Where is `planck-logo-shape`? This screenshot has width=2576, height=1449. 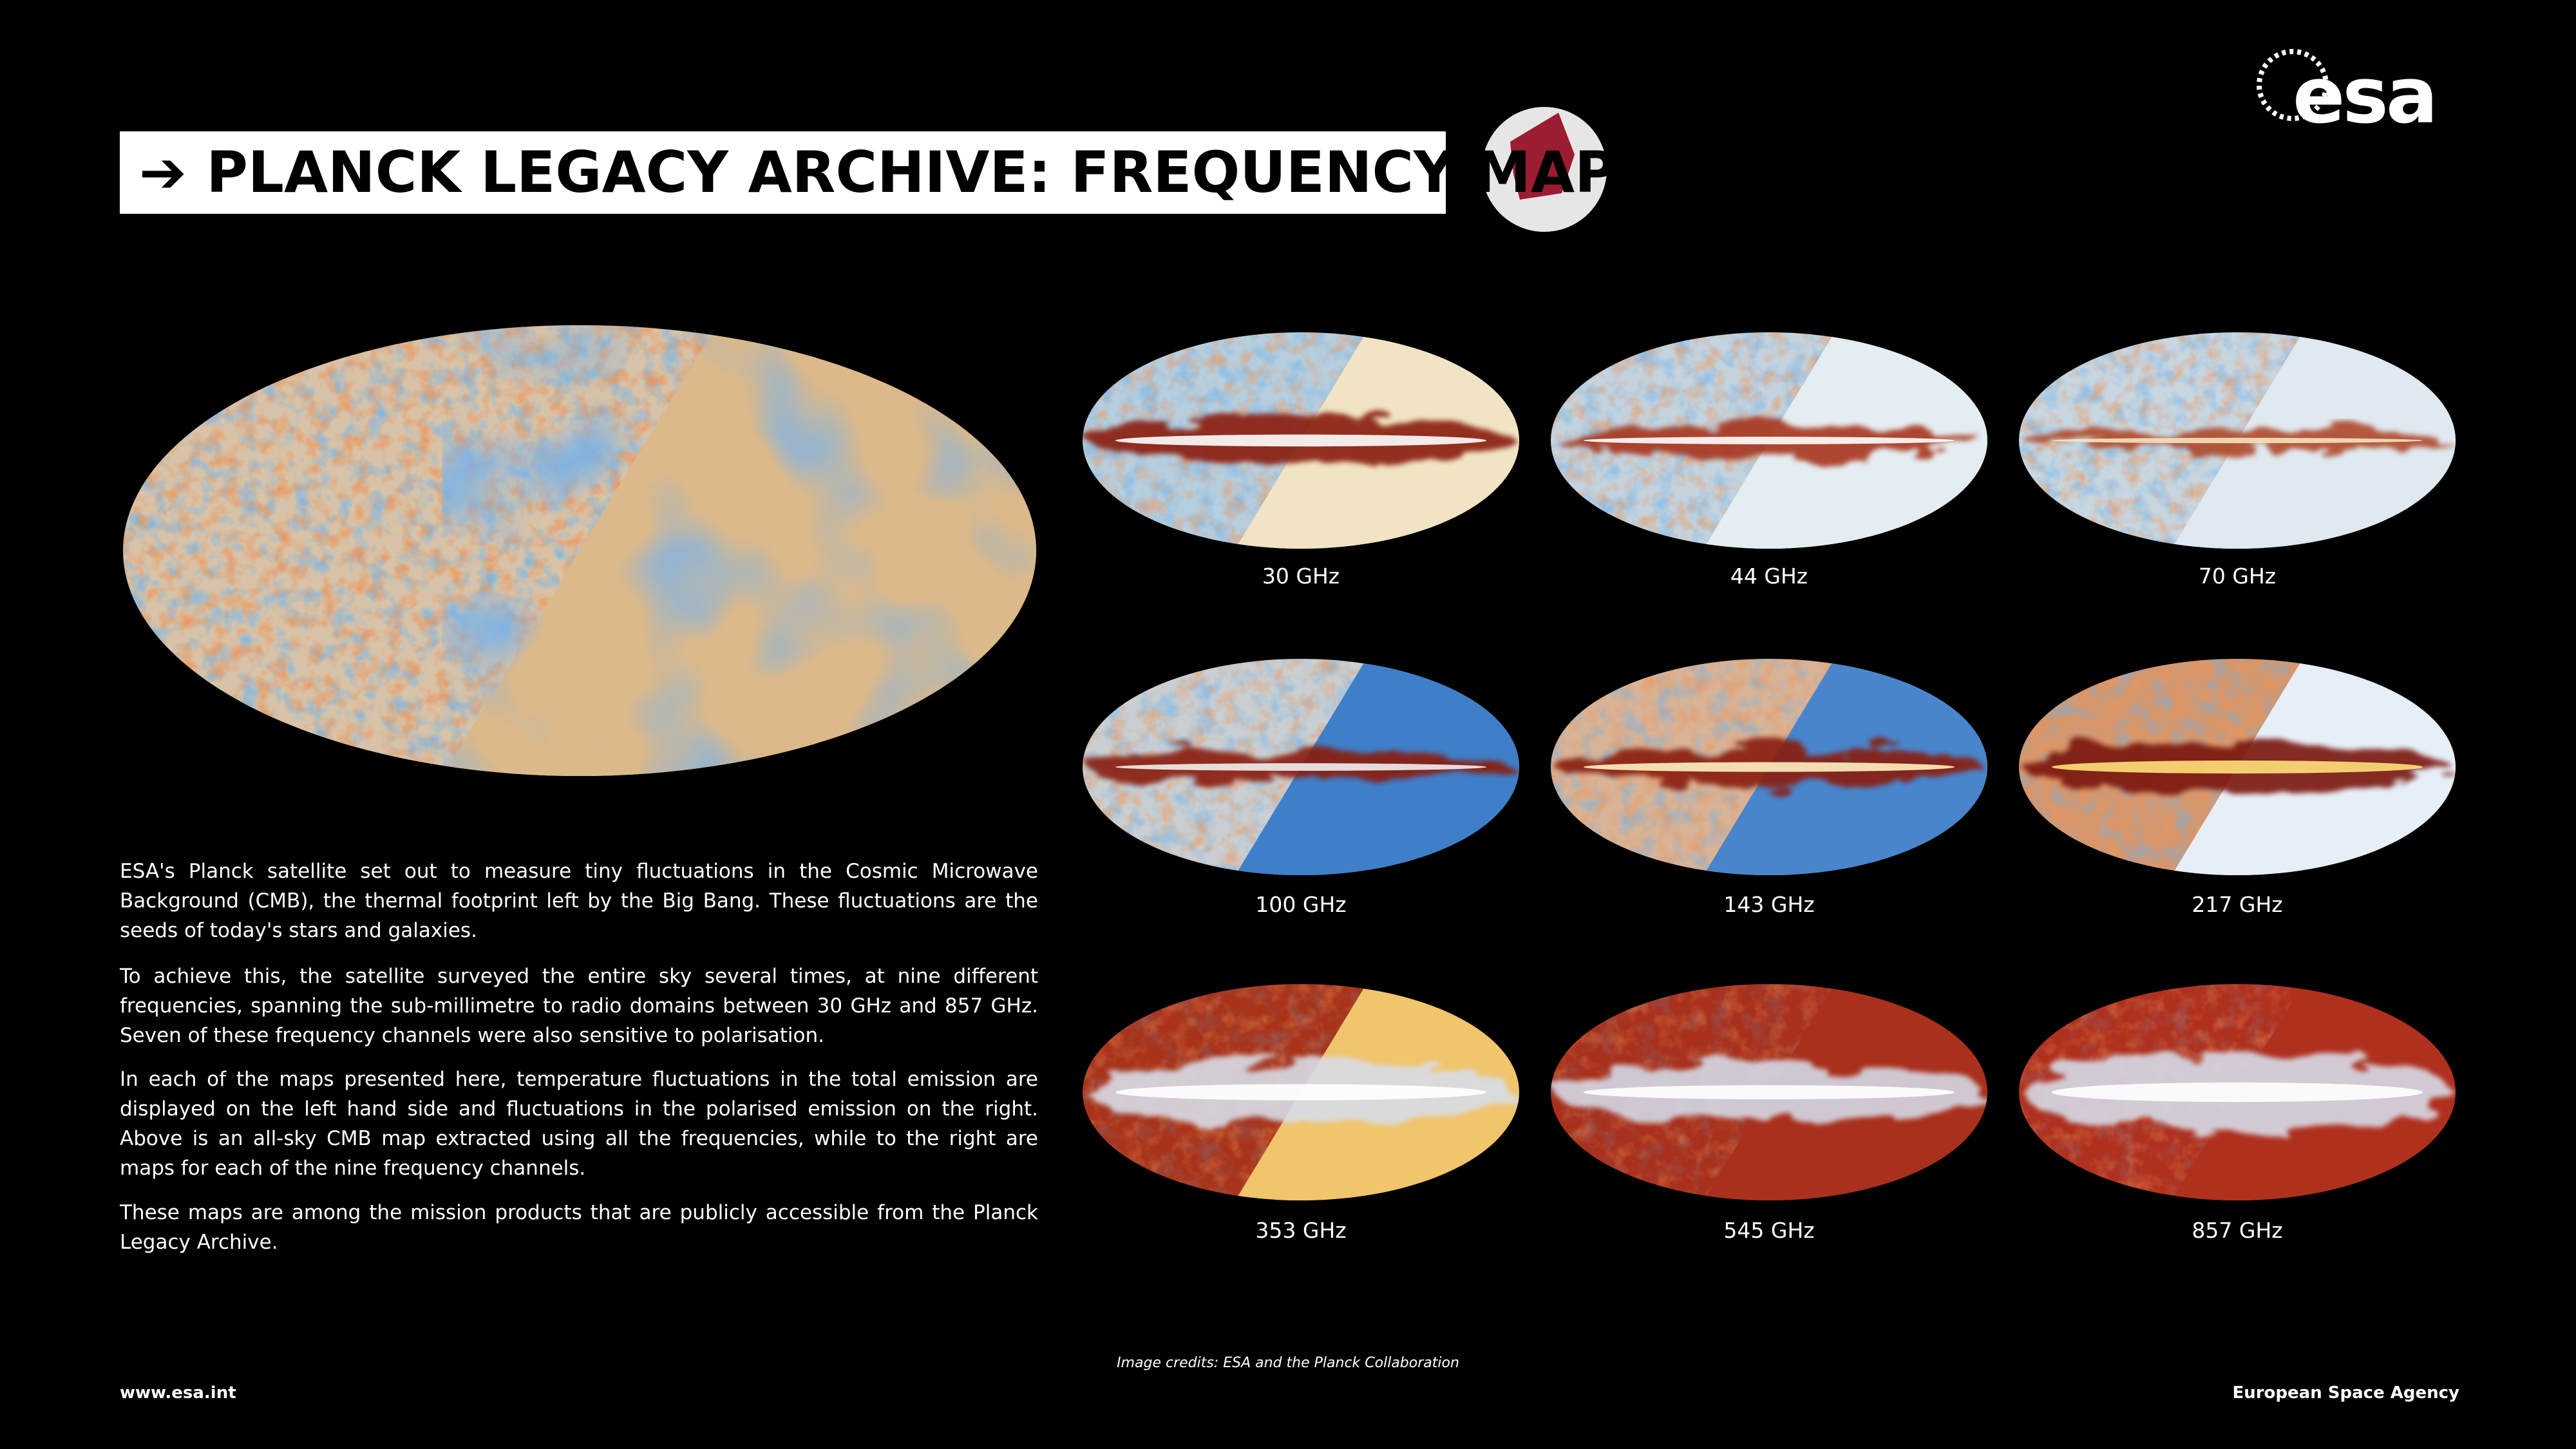 planck-logo-shape is located at coordinates (1543, 156).